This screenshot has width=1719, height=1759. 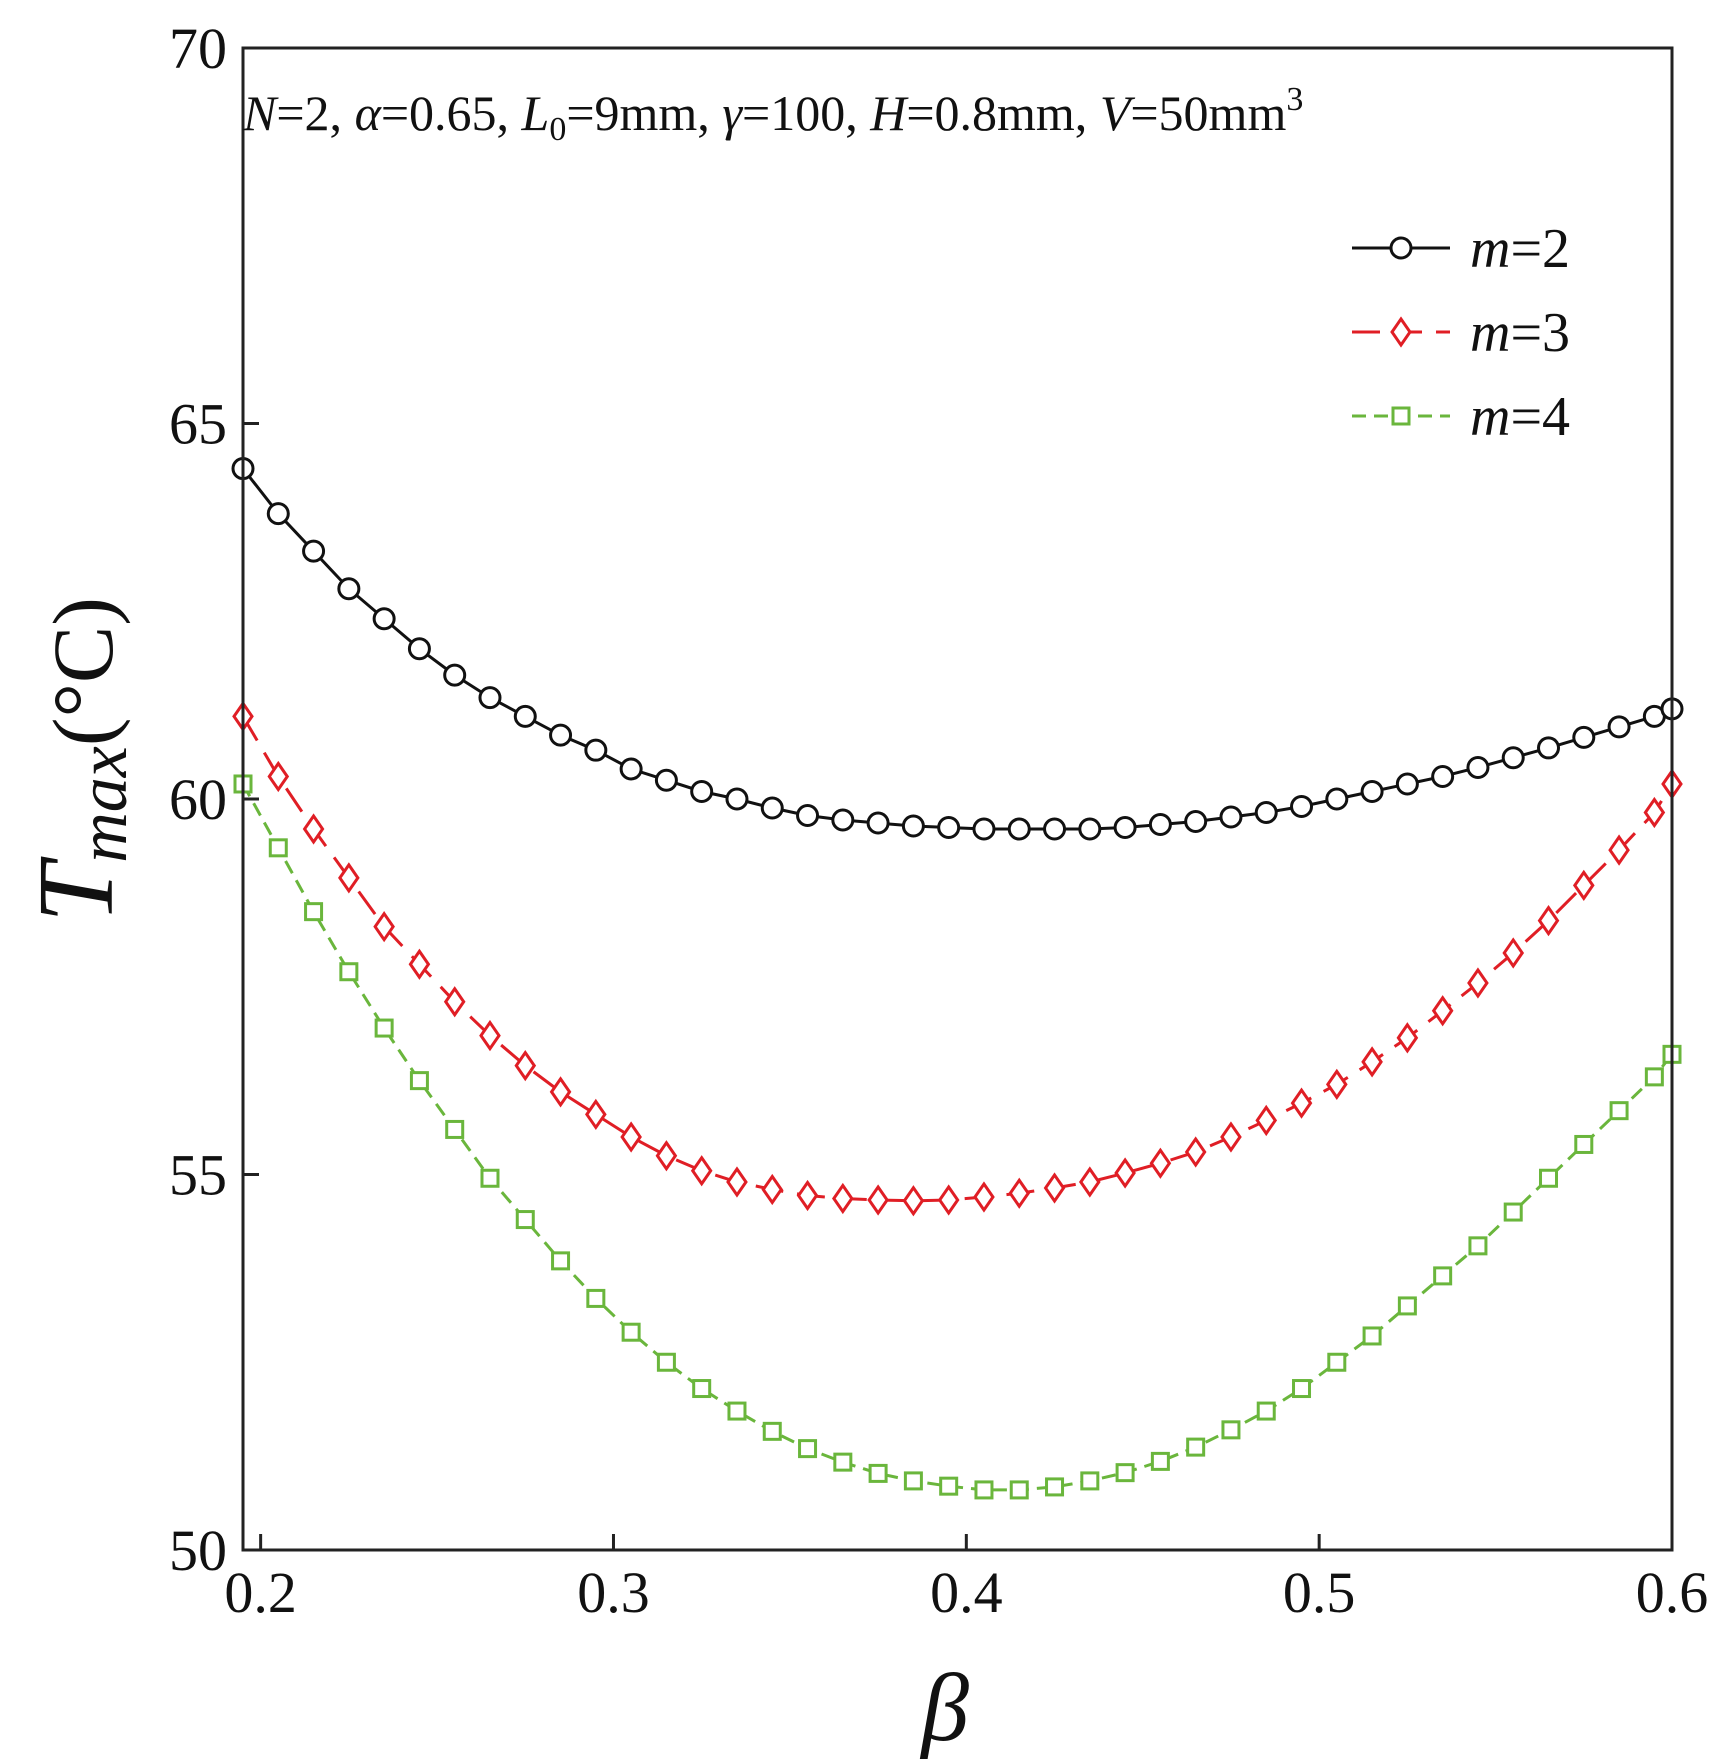 I want to click on legend-marker-m2, so click(x=1401, y=248).